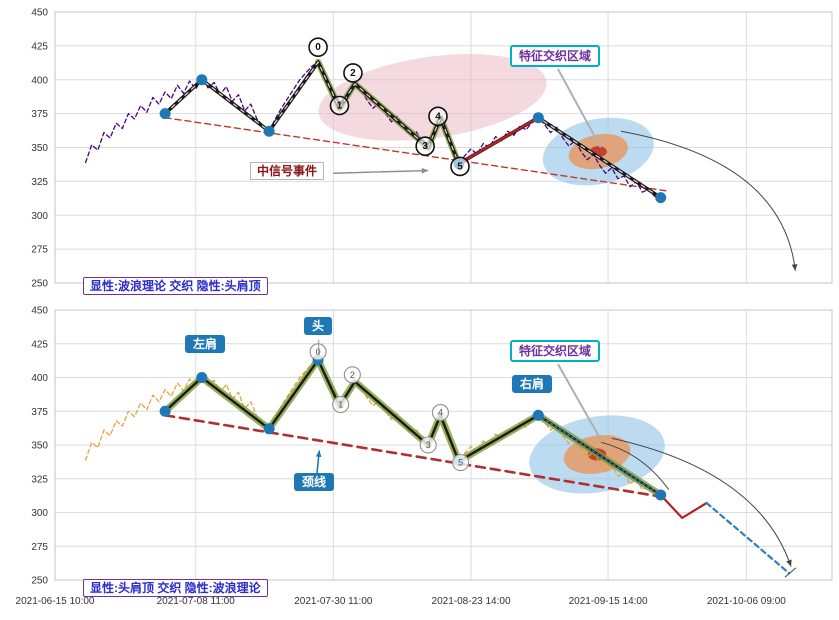 This screenshot has height=620, width=839. Describe the element at coordinates (599, 455) in the screenshot. I see `series-decline-dotted` at that location.